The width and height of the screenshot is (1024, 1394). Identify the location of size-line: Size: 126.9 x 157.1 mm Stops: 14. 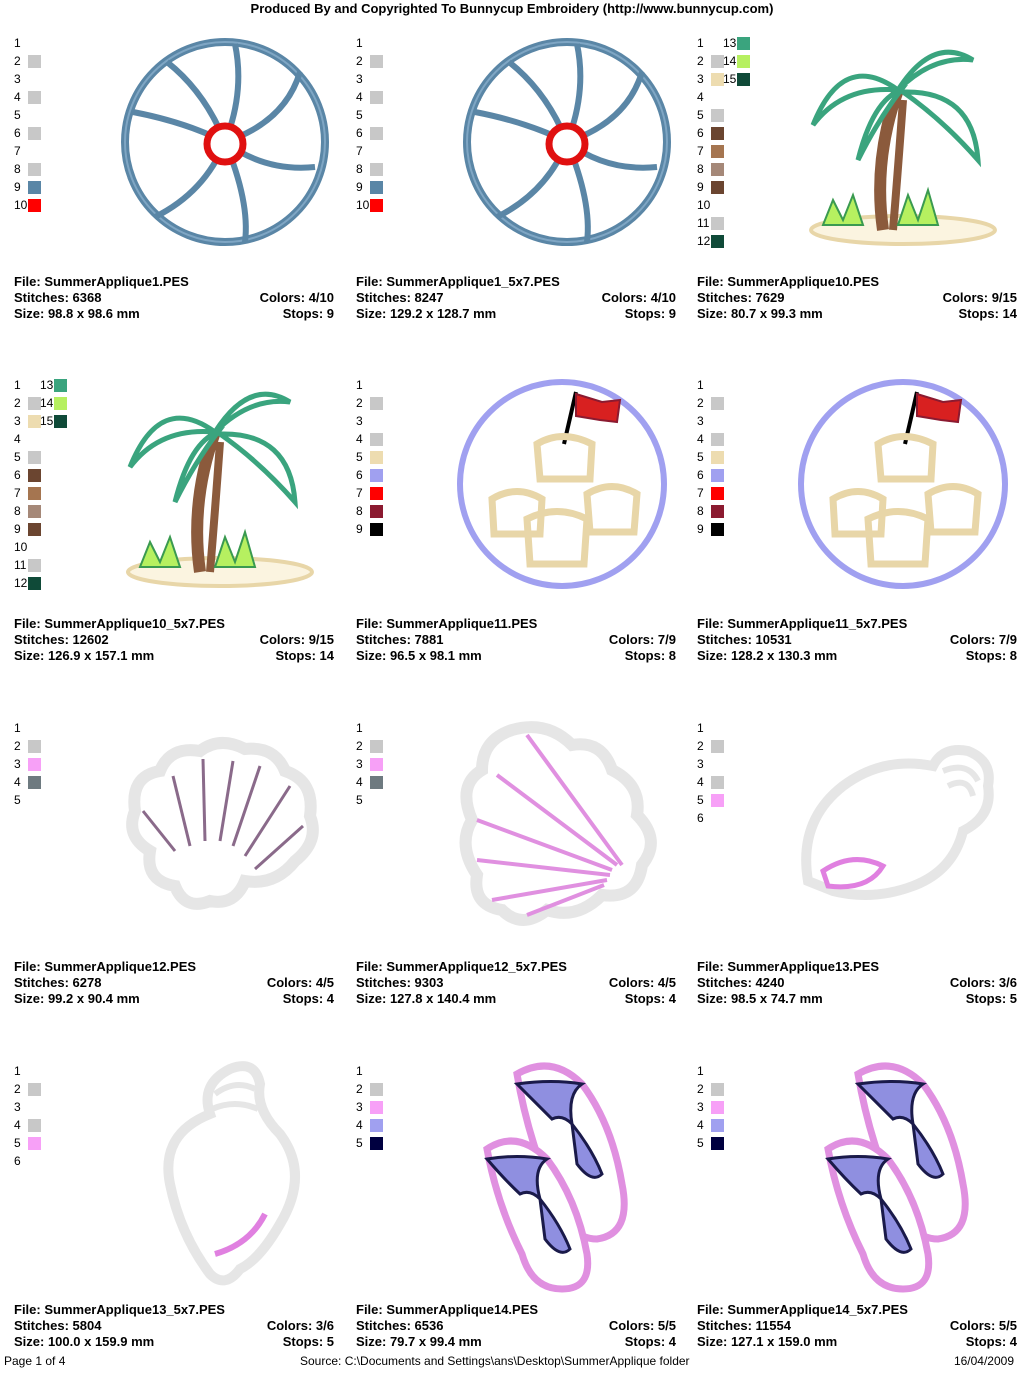
(174, 656).